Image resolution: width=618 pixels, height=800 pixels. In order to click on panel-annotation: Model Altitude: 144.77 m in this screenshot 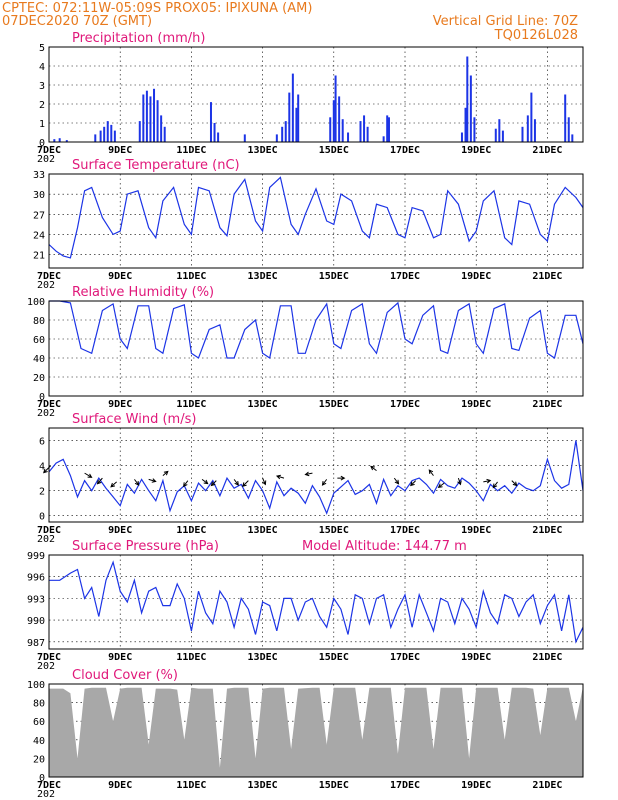, I will do `click(384, 546)`.